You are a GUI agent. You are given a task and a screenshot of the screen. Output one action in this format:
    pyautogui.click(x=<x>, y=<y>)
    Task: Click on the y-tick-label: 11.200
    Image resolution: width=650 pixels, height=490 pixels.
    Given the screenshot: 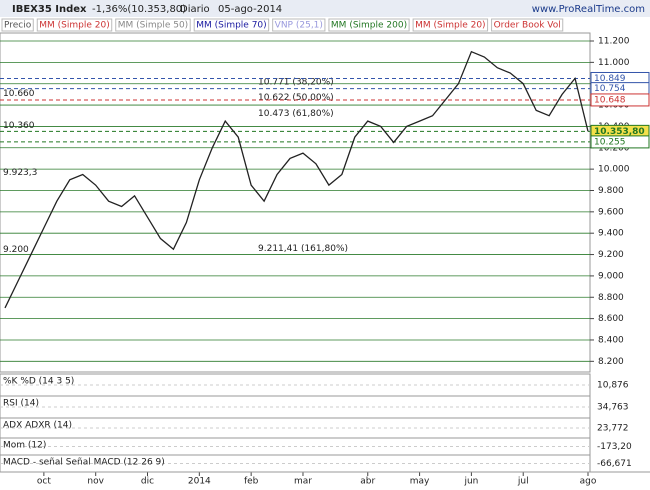 What is the action you would take?
    pyautogui.click(x=614, y=42)
    